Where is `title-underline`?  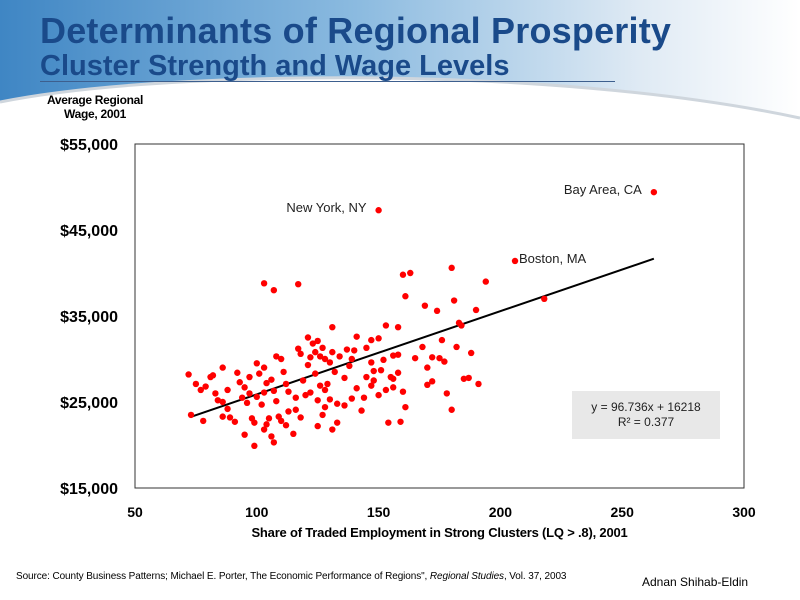
title-underline is located at coordinates (327, 81).